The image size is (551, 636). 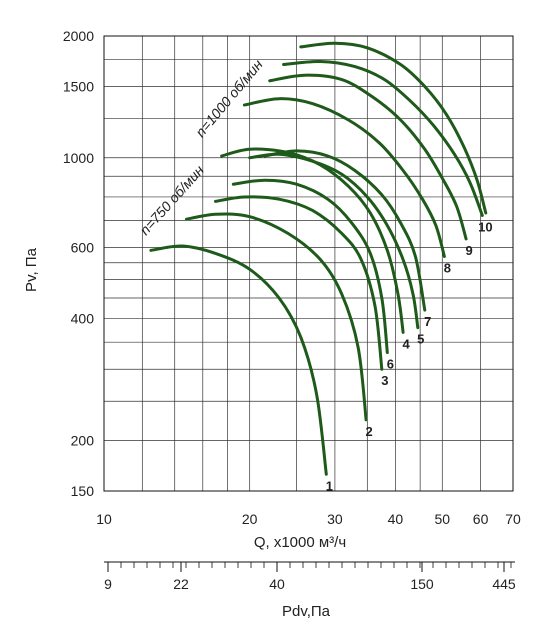 What do you see at coordinates (104, 519) in the screenshot?
I see `x-tick-label: 10` at bounding box center [104, 519].